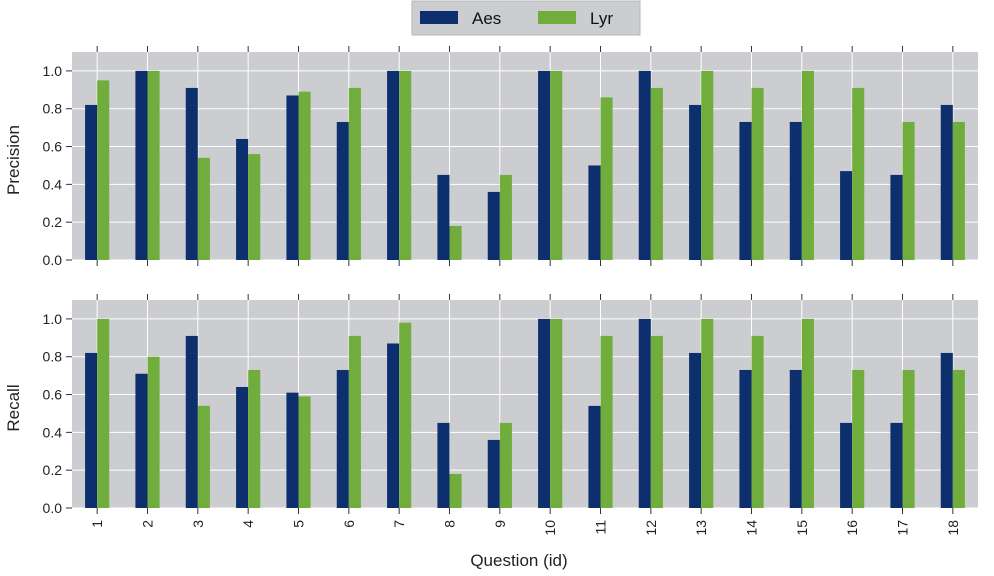 The width and height of the screenshot is (994, 576). Describe the element at coordinates (439, 17) in the screenshot. I see `legend-swatch-aes` at that location.